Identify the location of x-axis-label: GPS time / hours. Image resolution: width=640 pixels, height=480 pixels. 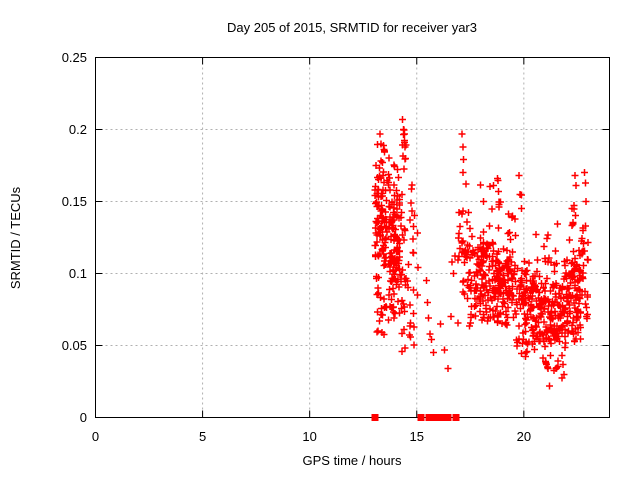
(352, 460).